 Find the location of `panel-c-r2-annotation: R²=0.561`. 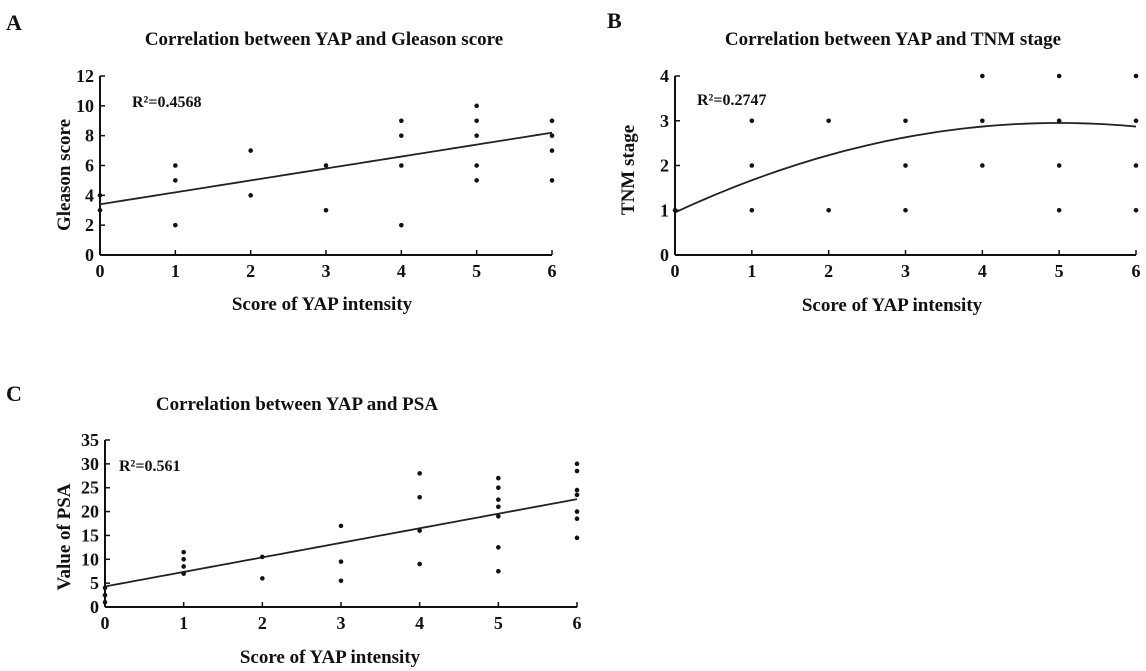

panel-c-r2-annotation: R²=0.561 is located at coordinates (149, 466).